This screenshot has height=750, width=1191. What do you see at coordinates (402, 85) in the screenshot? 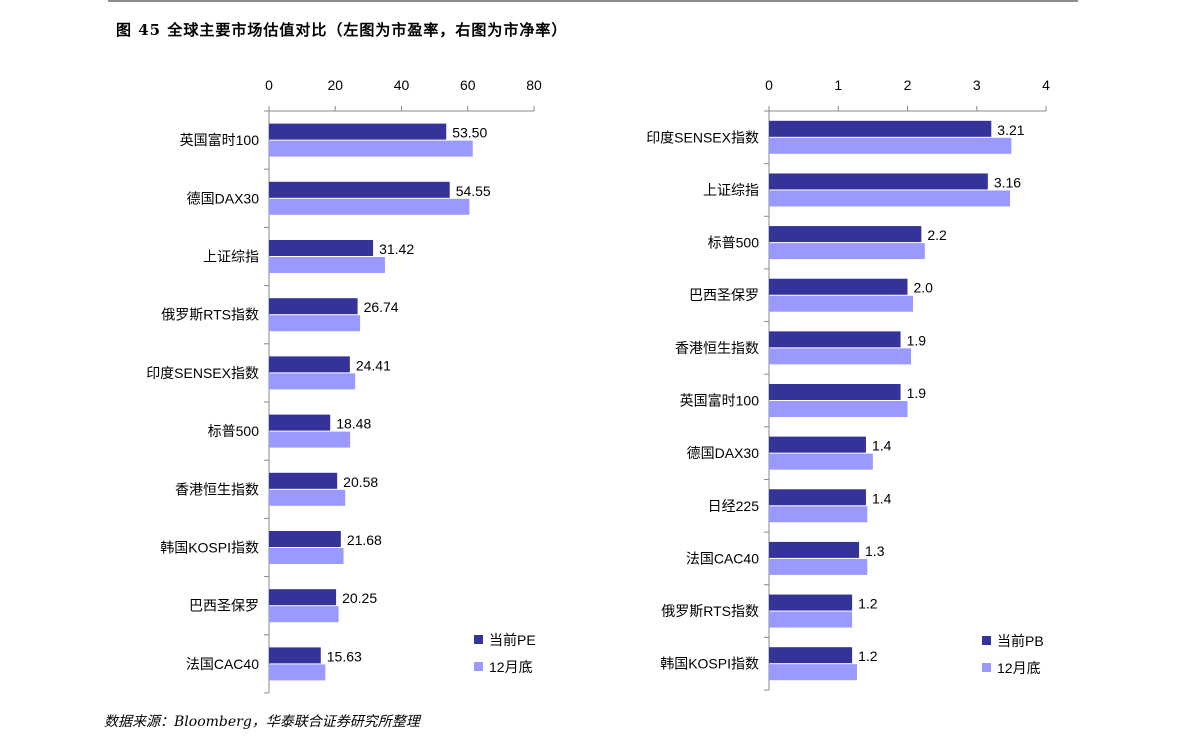
I see `x-tick-label: 40` at bounding box center [402, 85].